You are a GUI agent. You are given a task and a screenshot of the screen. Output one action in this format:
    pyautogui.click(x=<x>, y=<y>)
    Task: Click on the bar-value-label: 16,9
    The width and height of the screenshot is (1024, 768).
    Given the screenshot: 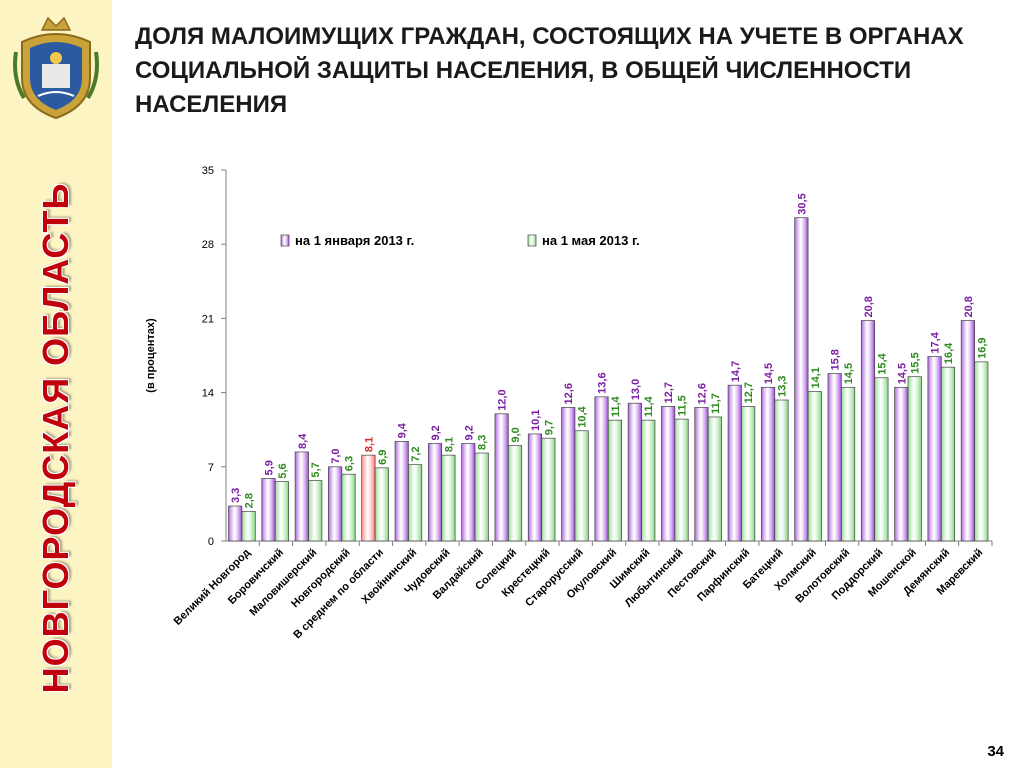 What is the action you would take?
    pyautogui.click(x=982, y=347)
    